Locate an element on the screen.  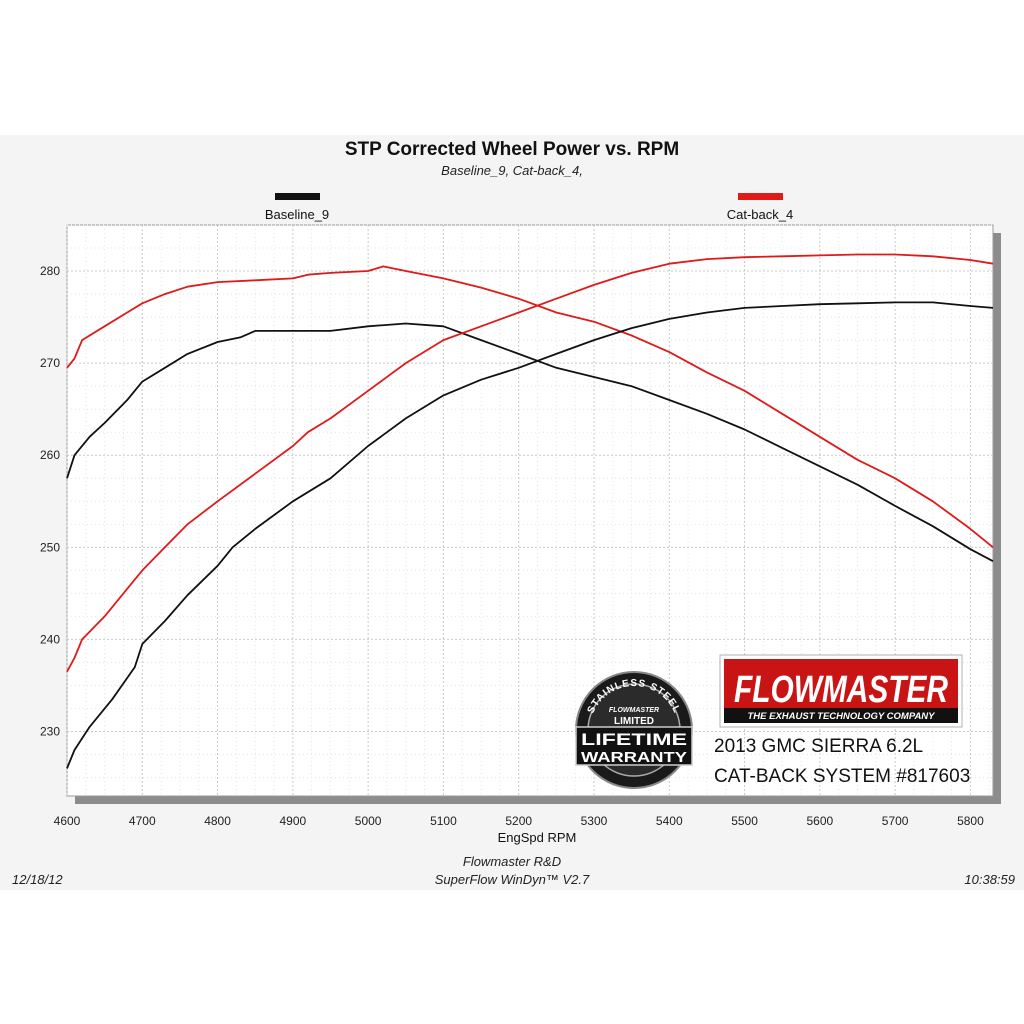
y-tick-label: 280 is located at coordinates (50, 271).